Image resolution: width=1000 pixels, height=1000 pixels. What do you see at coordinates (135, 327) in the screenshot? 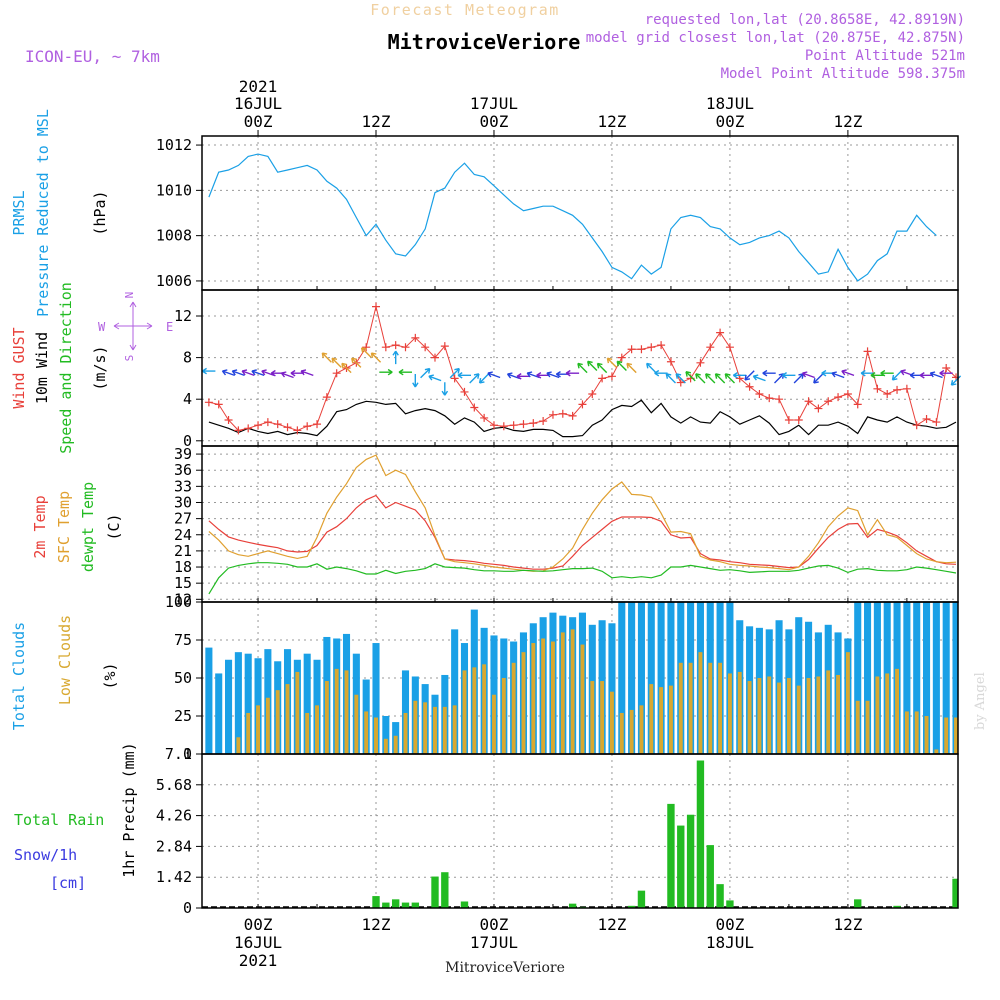
I see `compass-icon: W E N S` at bounding box center [135, 327].